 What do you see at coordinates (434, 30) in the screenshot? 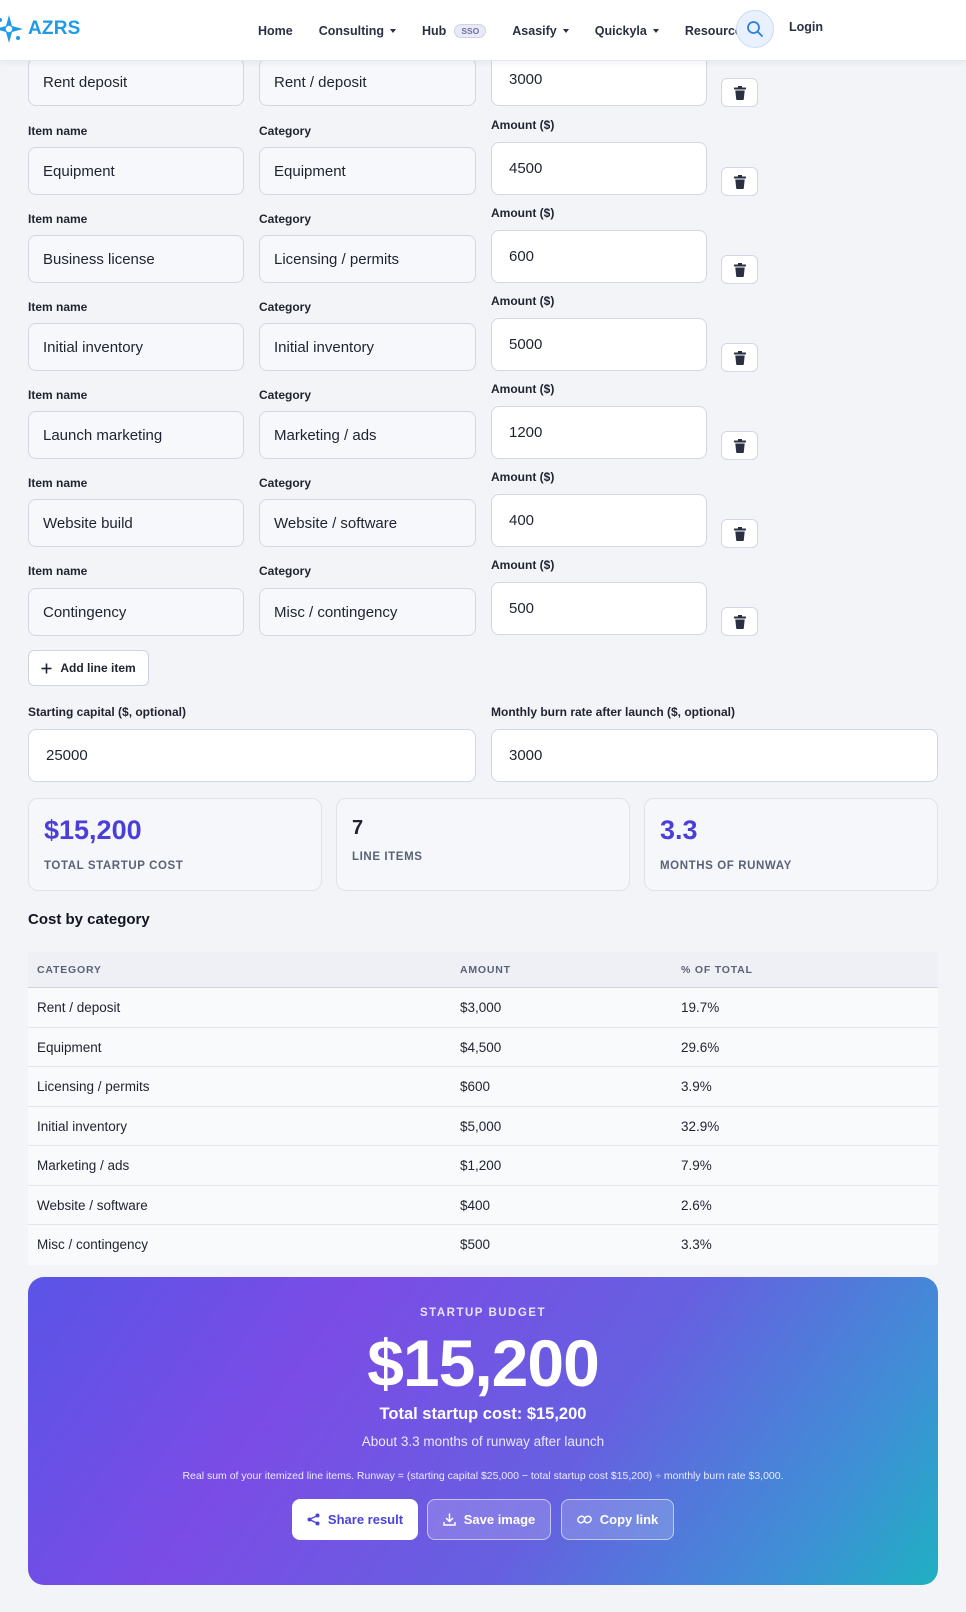
I see `nav-hub-label: Hub` at bounding box center [434, 30].